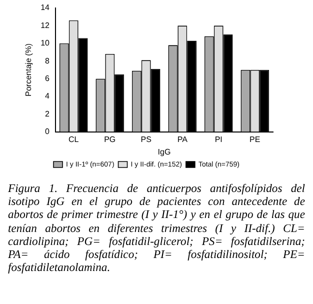  Describe the element at coordinates (182, 139) in the screenshot. I see `x-tick-label: PA` at that location.